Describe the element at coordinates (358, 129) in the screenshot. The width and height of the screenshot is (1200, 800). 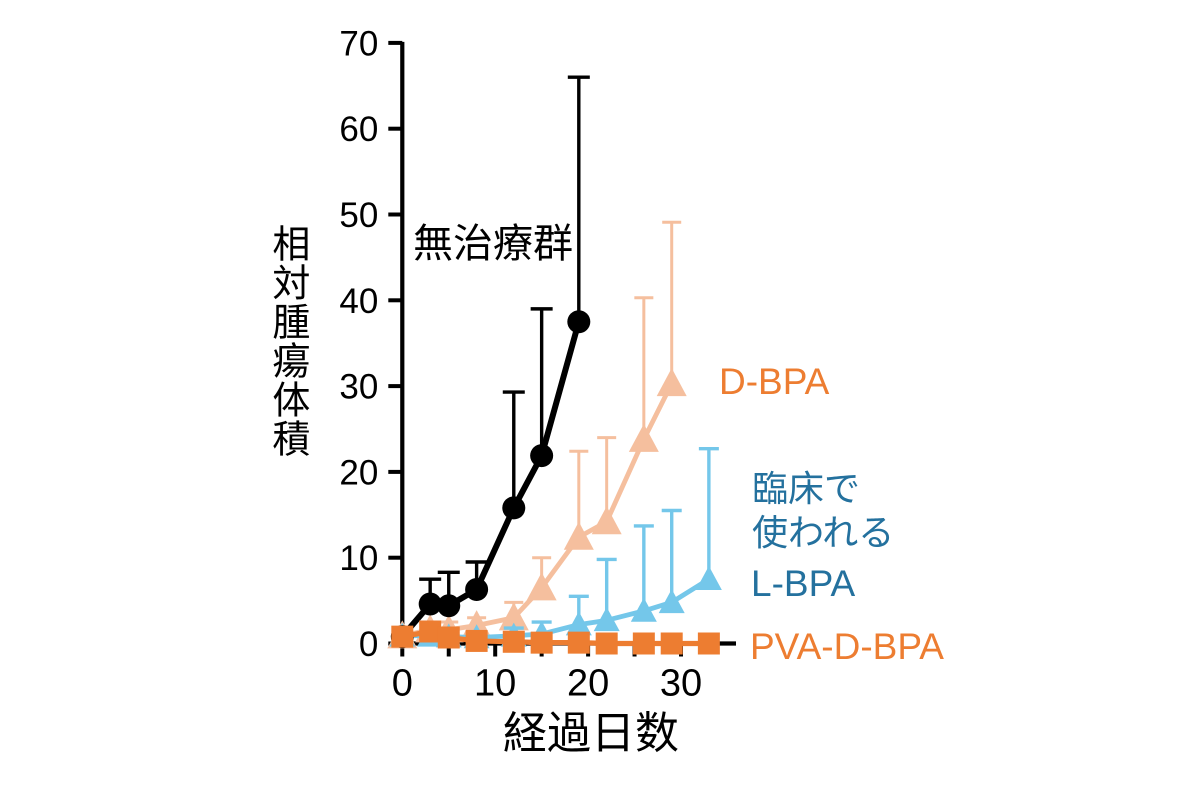
I see `y-tick-label-60: 60` at that location.